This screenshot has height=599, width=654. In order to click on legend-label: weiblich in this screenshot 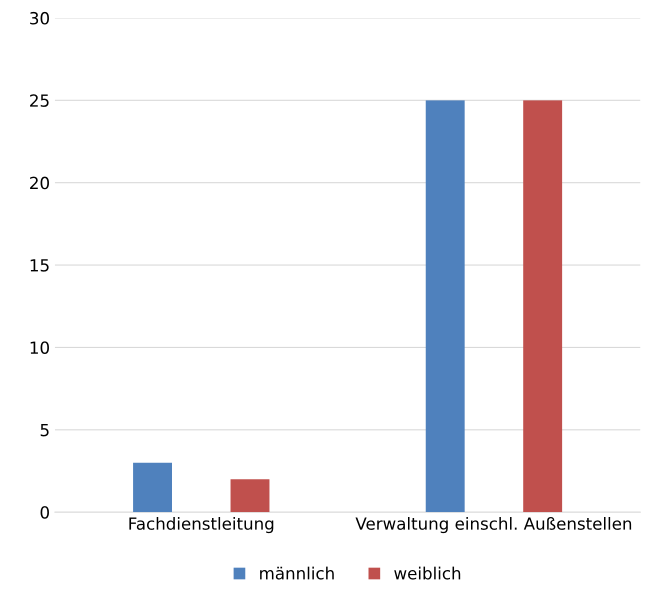, I will do `click(427, 573)`.